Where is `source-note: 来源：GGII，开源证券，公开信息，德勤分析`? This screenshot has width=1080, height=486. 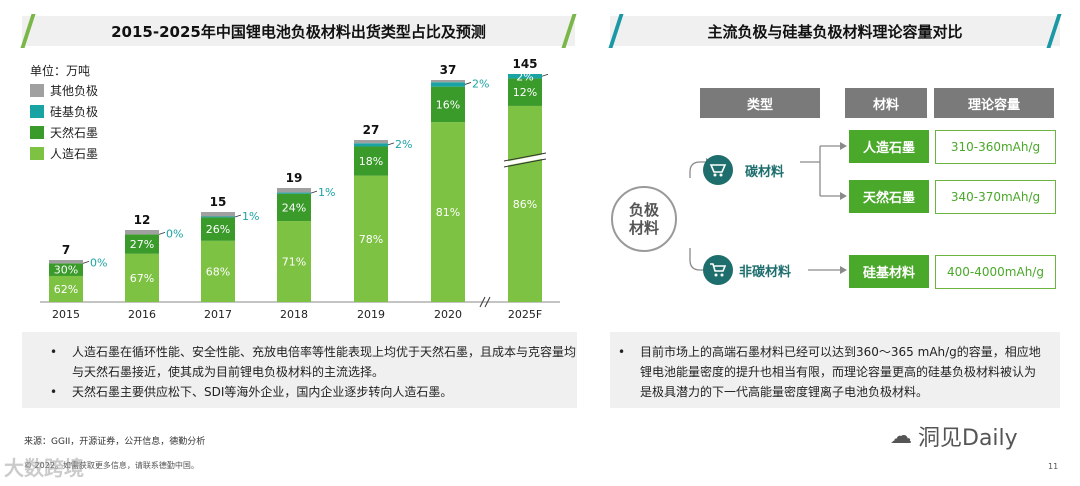
source-note: 来源：GGII，开源证券，公开信息，德勤分析 is located at coordinates (115, 442).